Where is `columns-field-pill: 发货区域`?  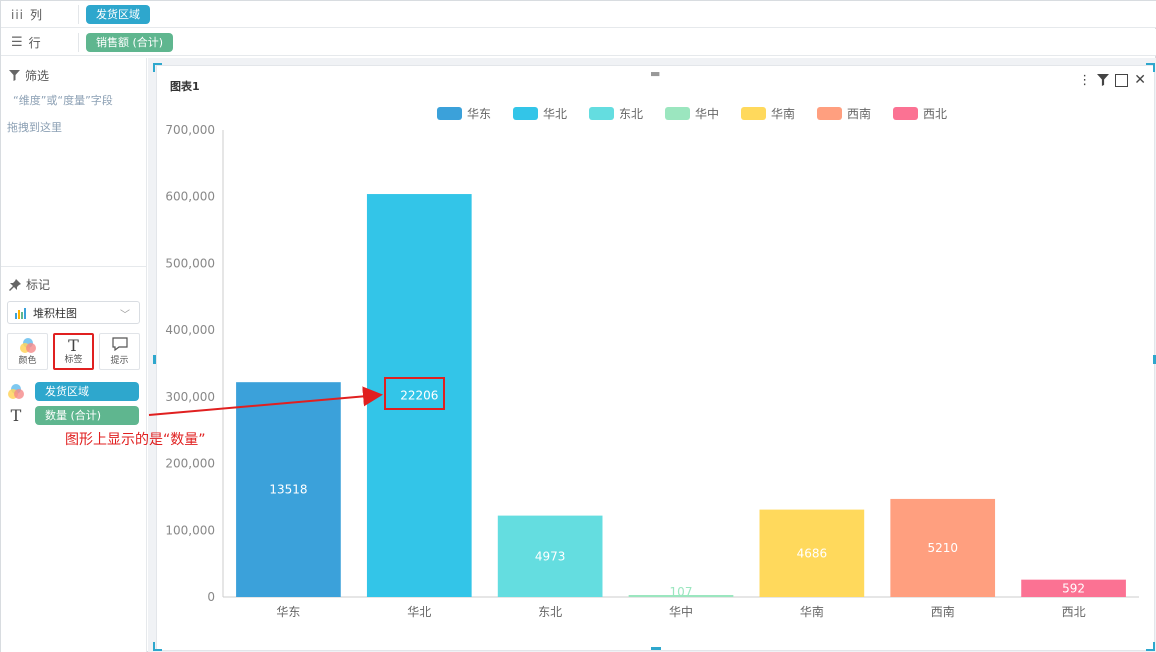
columns-field-pill: 发货区域 is located at coordinates (118, 14).